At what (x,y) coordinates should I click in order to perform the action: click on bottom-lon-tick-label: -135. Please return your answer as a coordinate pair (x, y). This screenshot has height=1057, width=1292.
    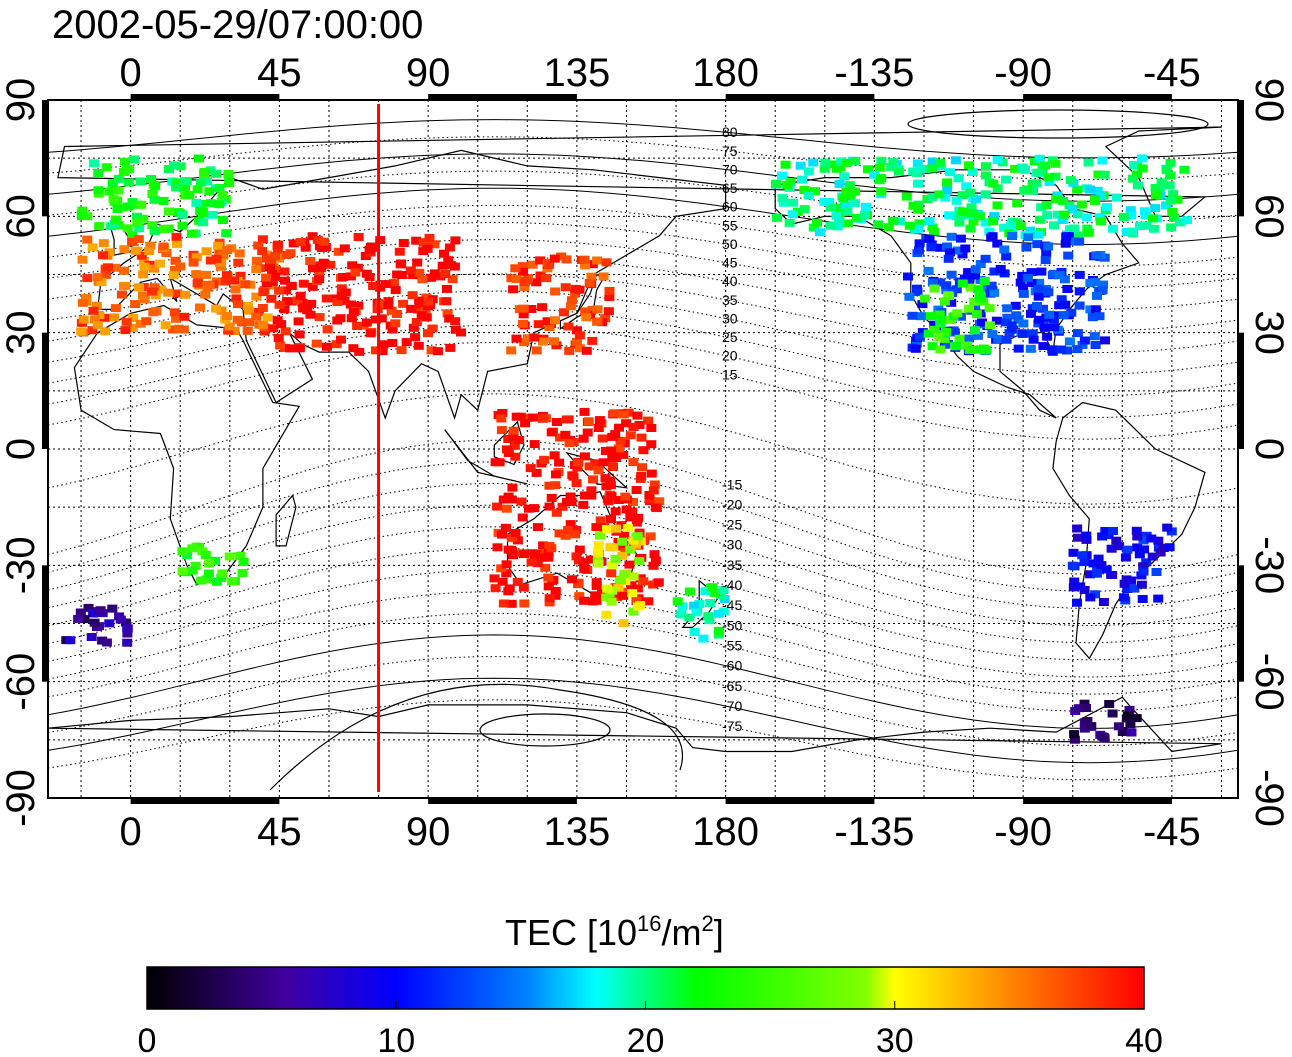
    Looking at the image, I should click on (874, 832).